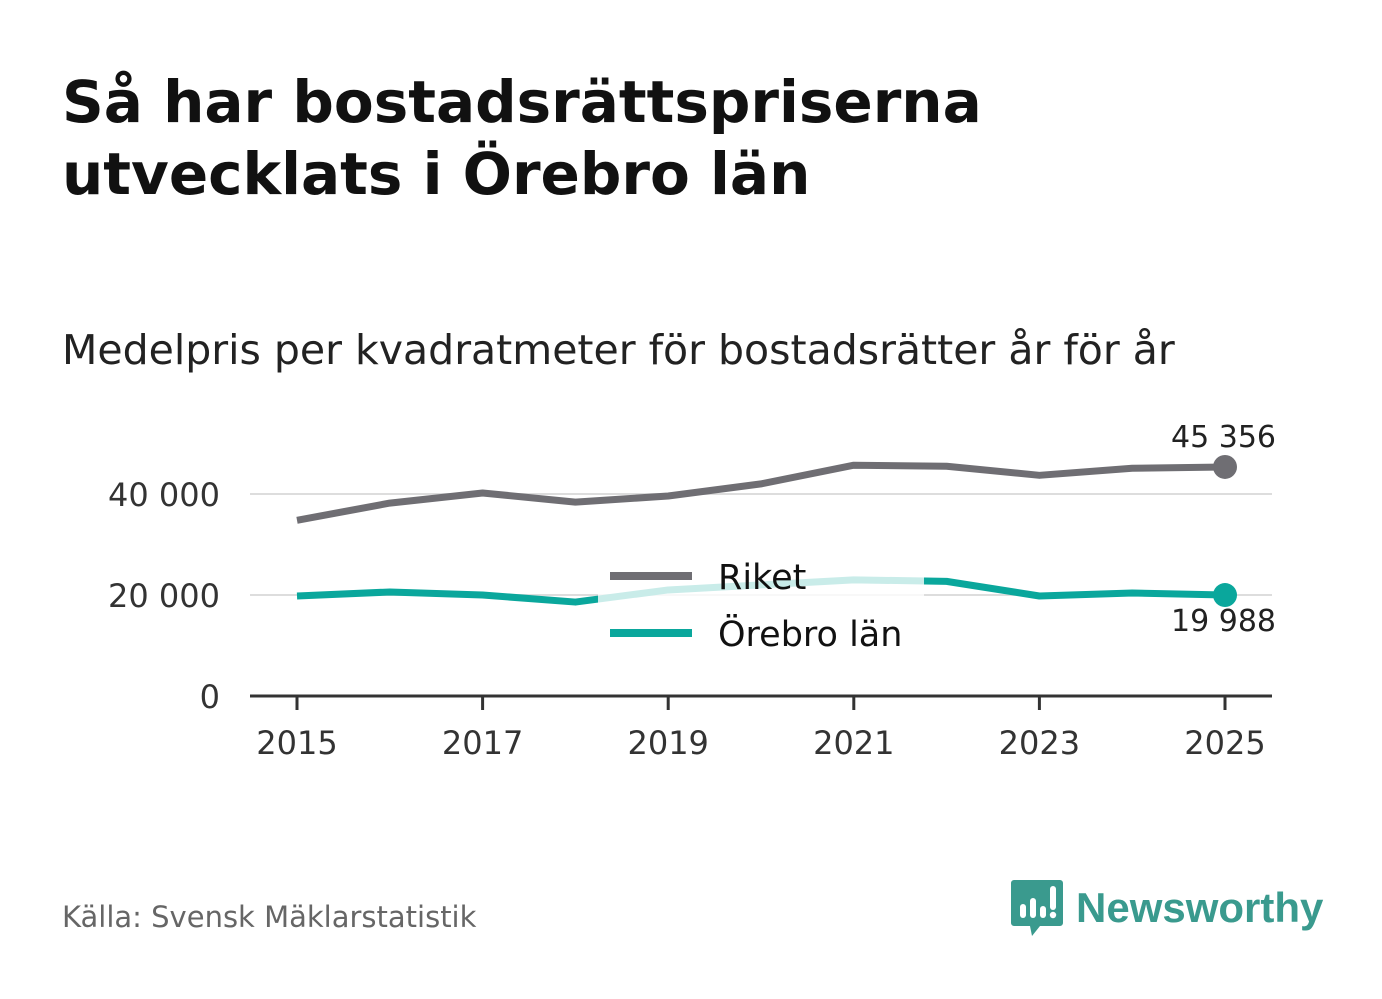 This screenshot has width=1382, height=999. I want to click on newsworthy-logo-text: Newsworthy, so click(1200, 907).